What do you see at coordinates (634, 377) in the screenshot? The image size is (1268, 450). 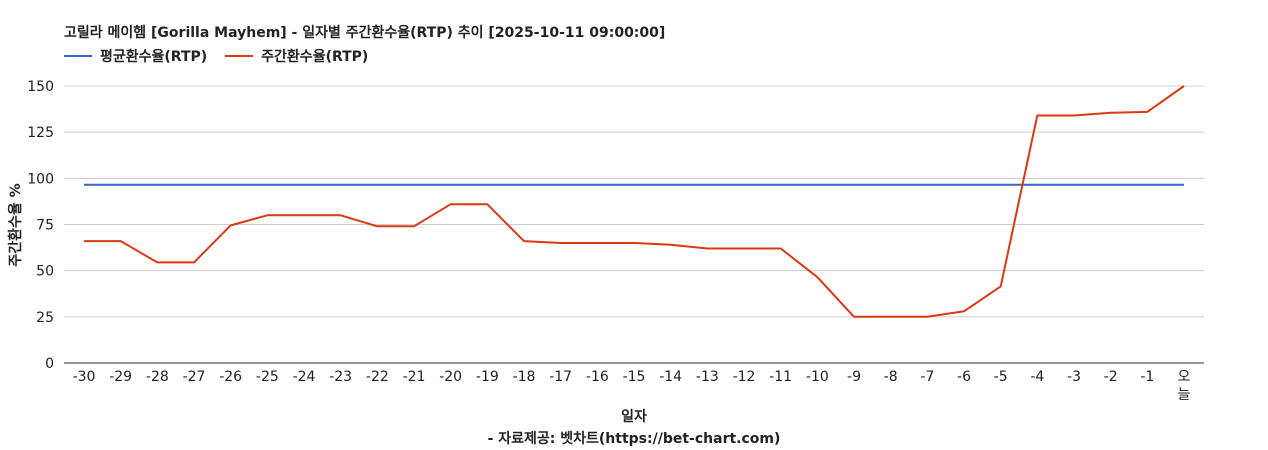 I see `x-tick-label: -15` at bounding box center [634, 377].